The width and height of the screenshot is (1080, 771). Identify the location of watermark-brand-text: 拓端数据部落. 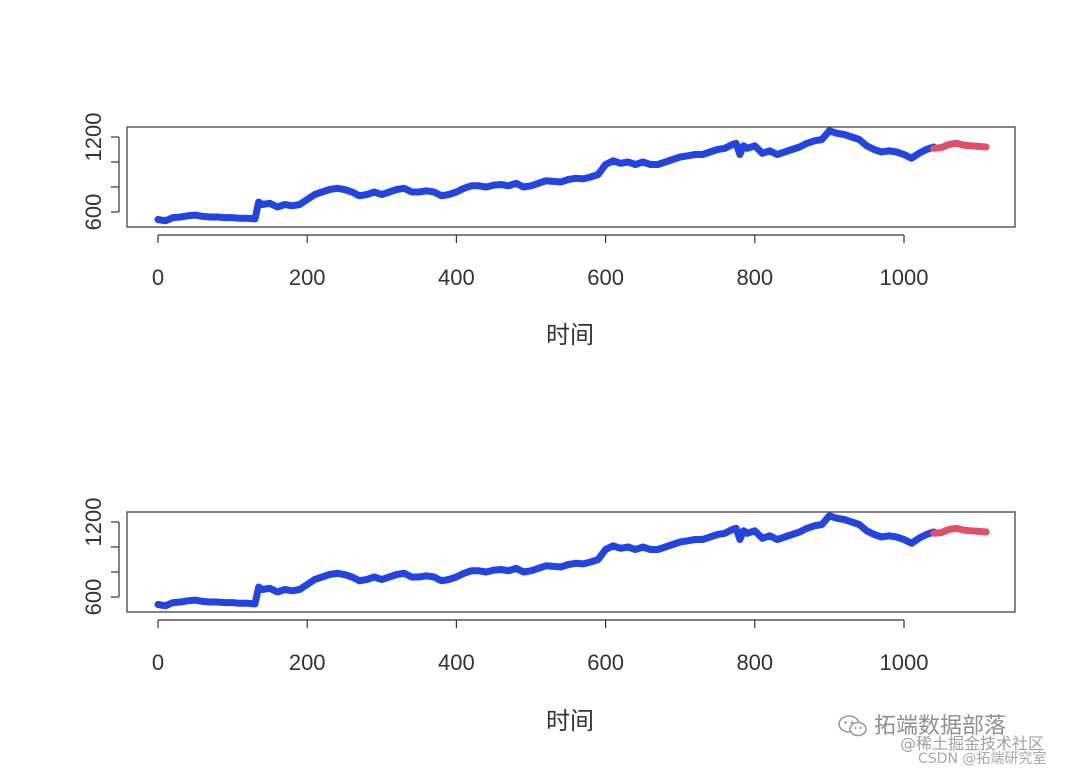
(940, 726).